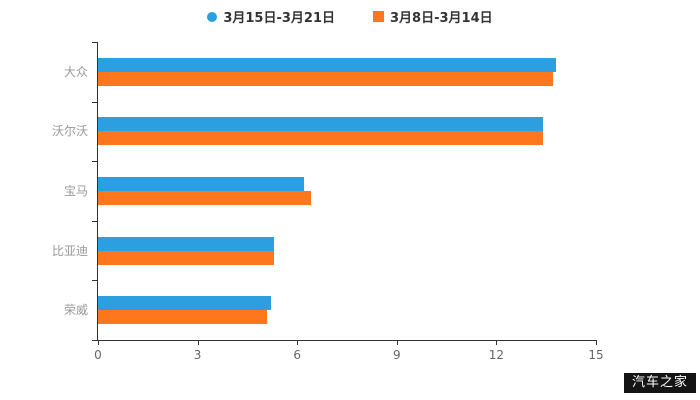 Image resolution: width=700 pixels, height=400 pixels. I want to click on chart-legend: 3月15日-3月21日 3月8日-3月14日, so click(350, 16).